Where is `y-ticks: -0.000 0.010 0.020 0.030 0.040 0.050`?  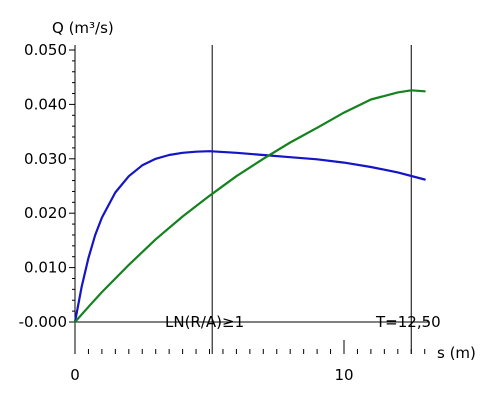 y-ticks: -0.000 0.010 0.020 0.030 0.040 0.050 is located at coordinates (47, 186).